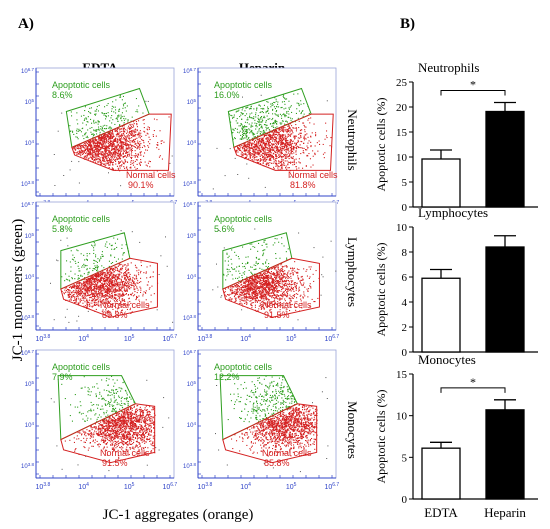 Image resolution: width=550 pixels, height=529 pixels. I want to click on y-tick-label: 2, so click(405, 328).